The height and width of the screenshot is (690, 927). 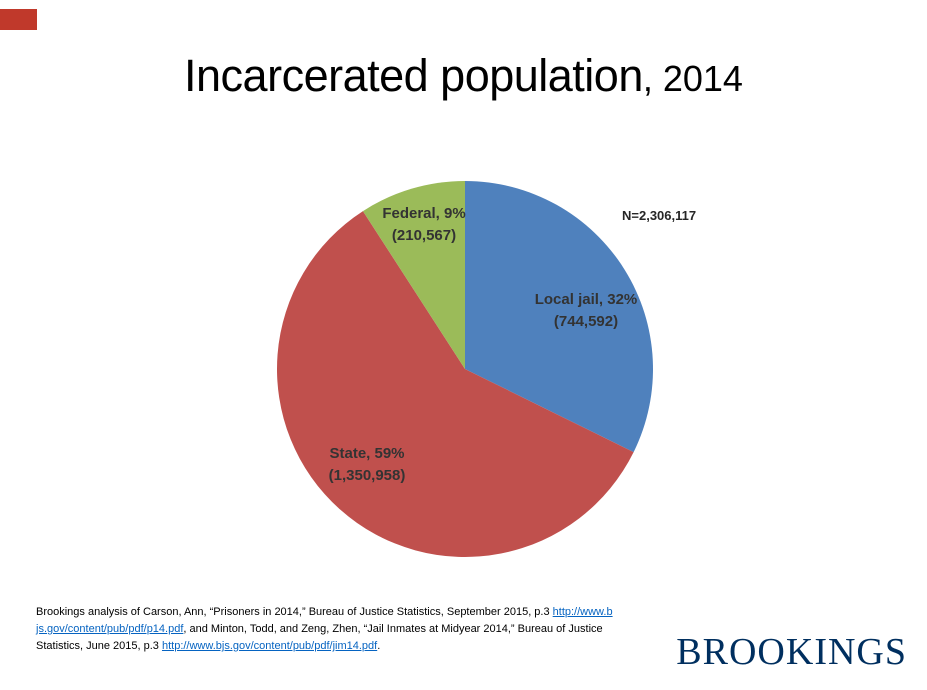 I want to click on data-label-federal: Federal, 9% (210,567), so click(x=423, y=225).